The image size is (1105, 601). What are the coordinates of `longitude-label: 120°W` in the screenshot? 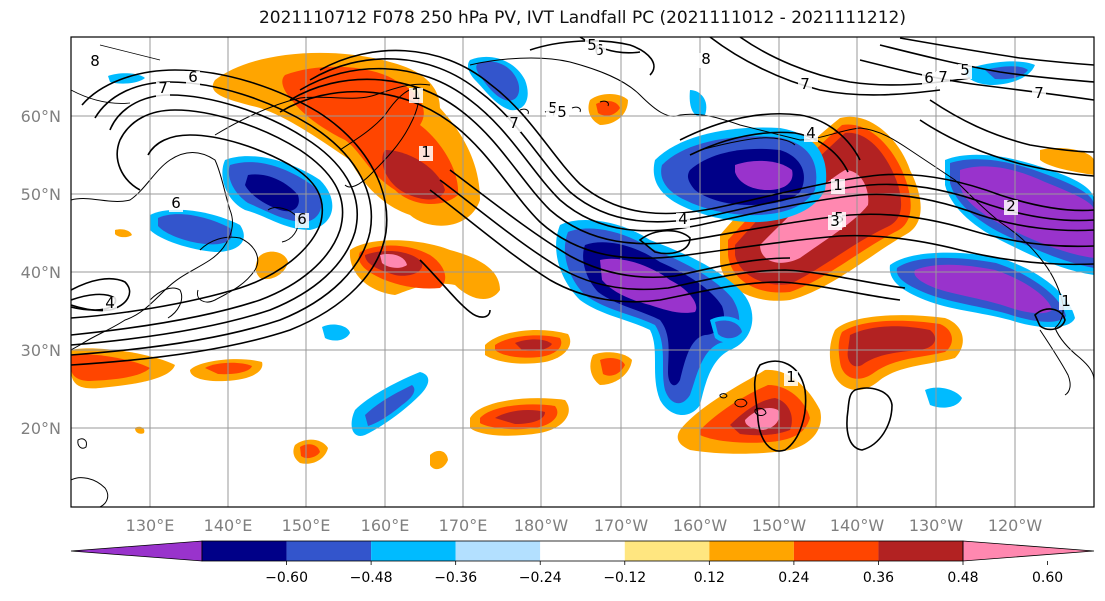 It's located at (1015, 525).